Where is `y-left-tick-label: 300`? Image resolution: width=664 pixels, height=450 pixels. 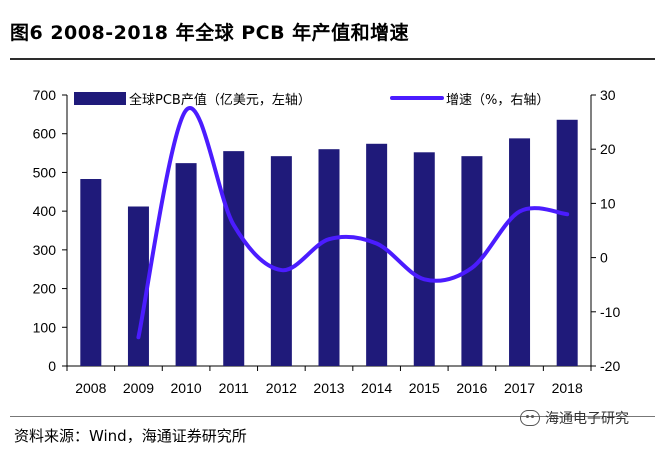
y-left-tick-label: 300 is located at coordinates (45, 250).